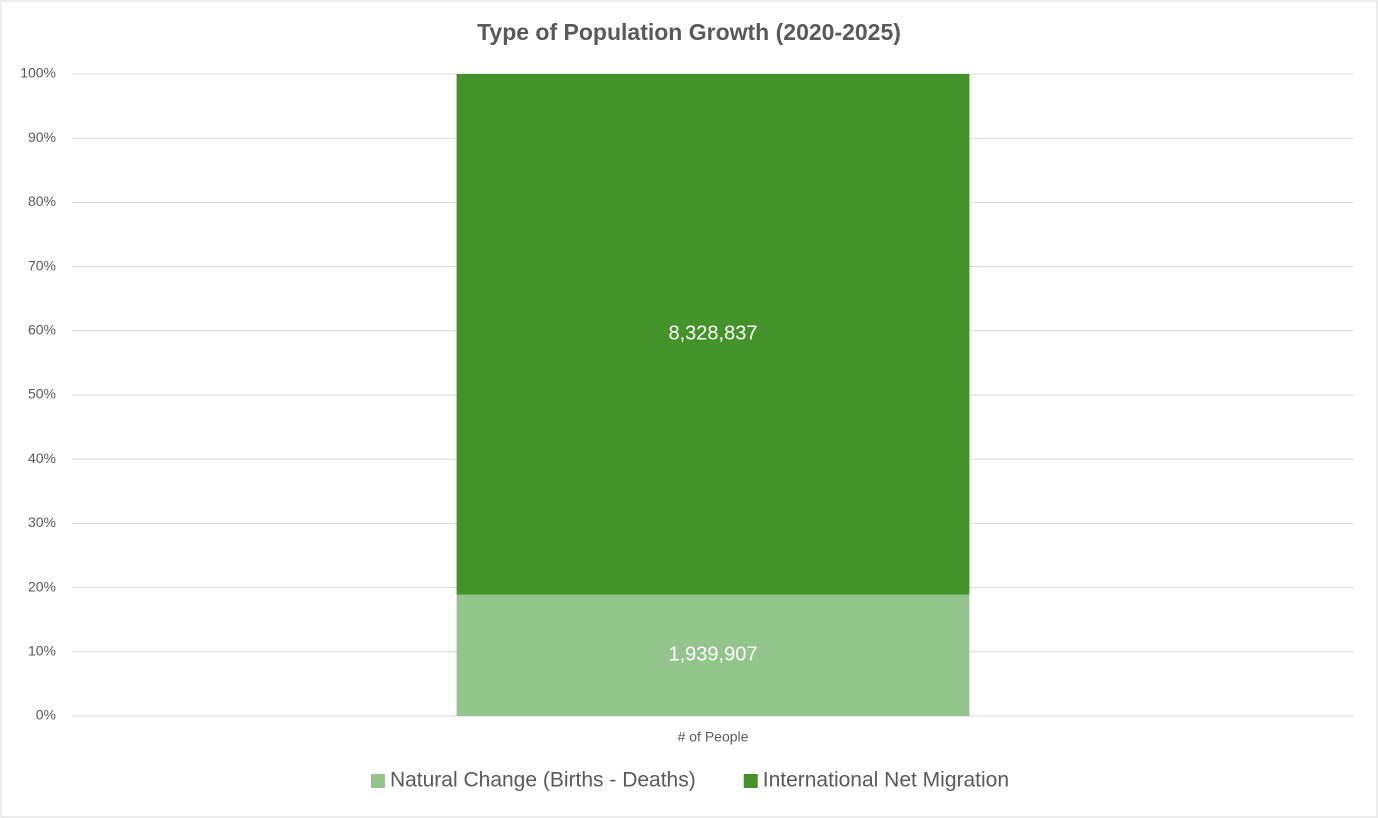  I want to click on data-label: 8,328,837, so click(713, 334).